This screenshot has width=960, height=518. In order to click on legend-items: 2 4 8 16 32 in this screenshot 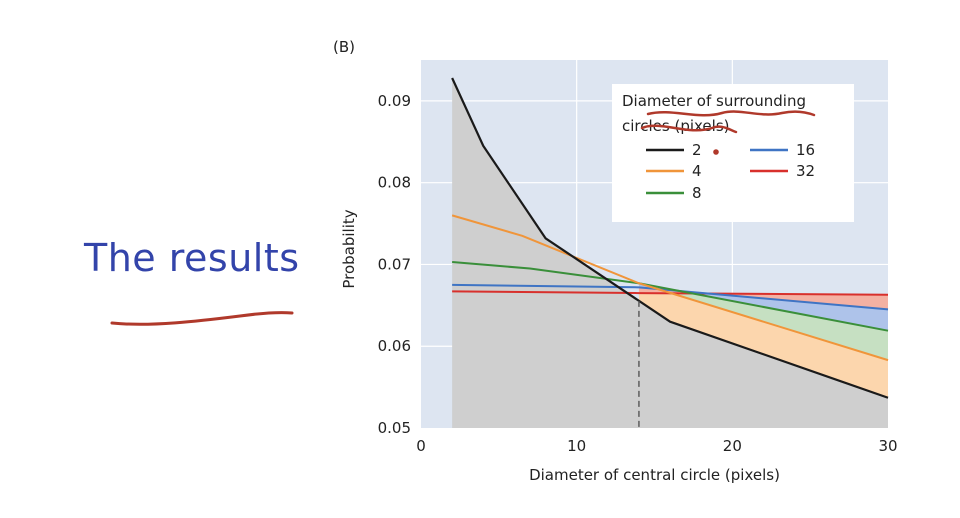, I will do `click(730, 171)`.